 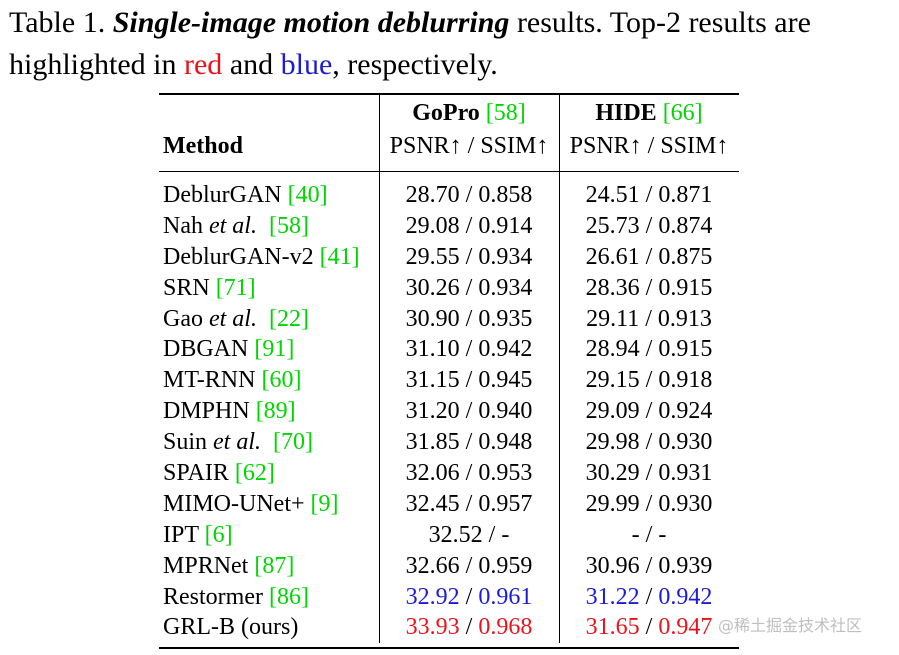 What do you see at coordinates (203, 146) in the screenshot?
I see `method-header: Method` at bounding box center [203, 146].